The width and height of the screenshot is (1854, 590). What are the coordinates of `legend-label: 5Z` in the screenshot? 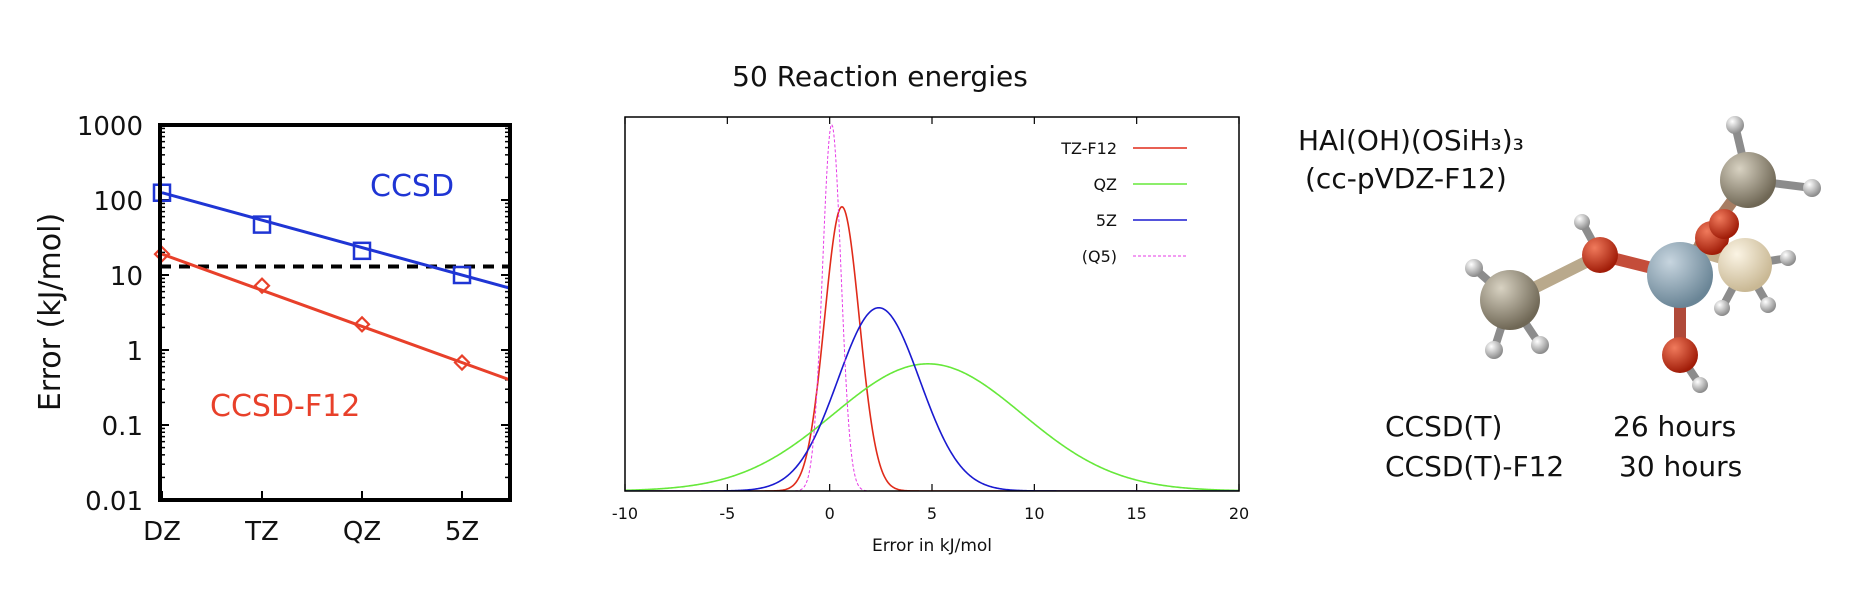 It's located at (1106, 220).